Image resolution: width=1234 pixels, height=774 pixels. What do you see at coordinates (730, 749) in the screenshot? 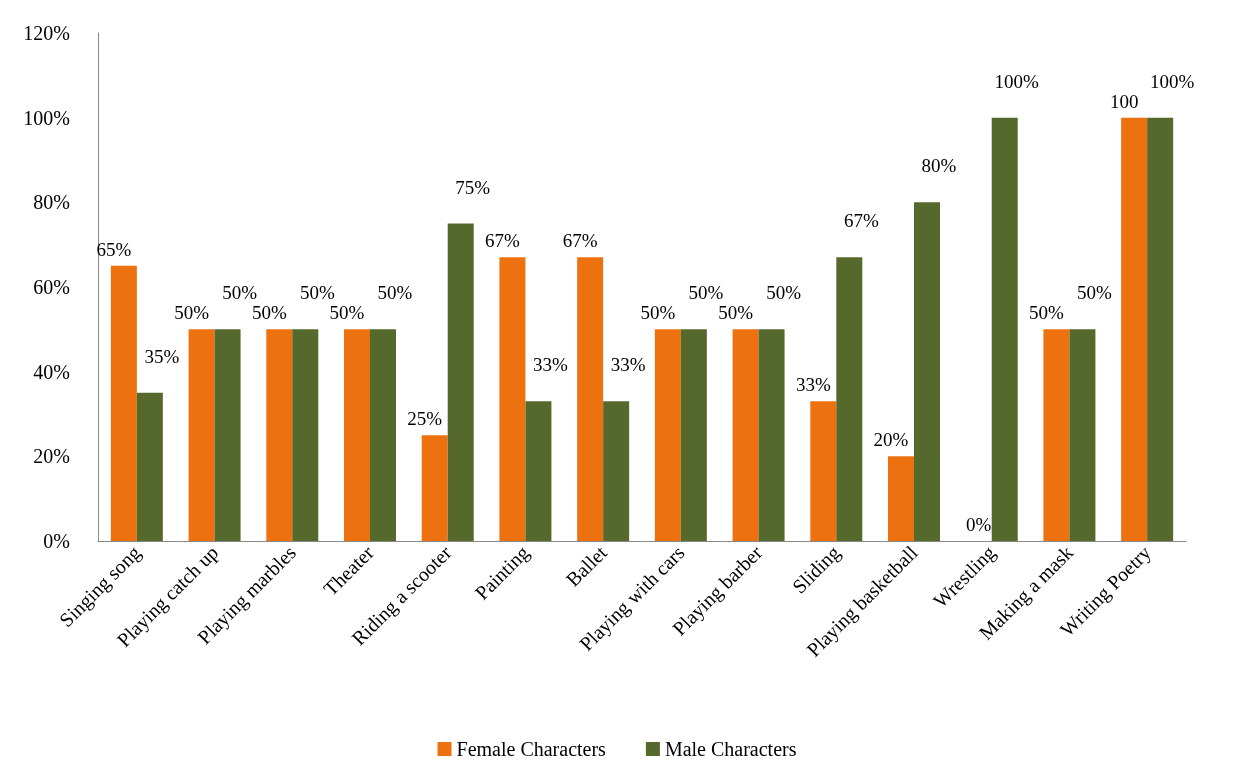
I see `legend-label: Male Characters` at bounding box center [730, 749].